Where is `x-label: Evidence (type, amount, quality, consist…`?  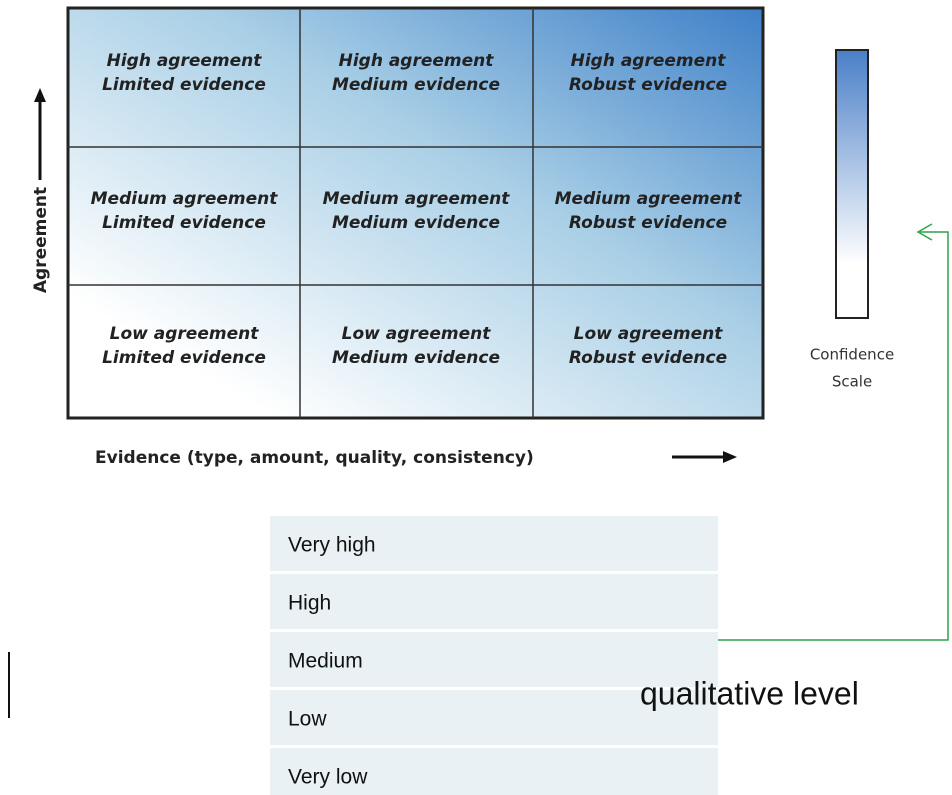
x-label: Evidence (type, amount, quality, consist… is located at coordinates (314, 458).